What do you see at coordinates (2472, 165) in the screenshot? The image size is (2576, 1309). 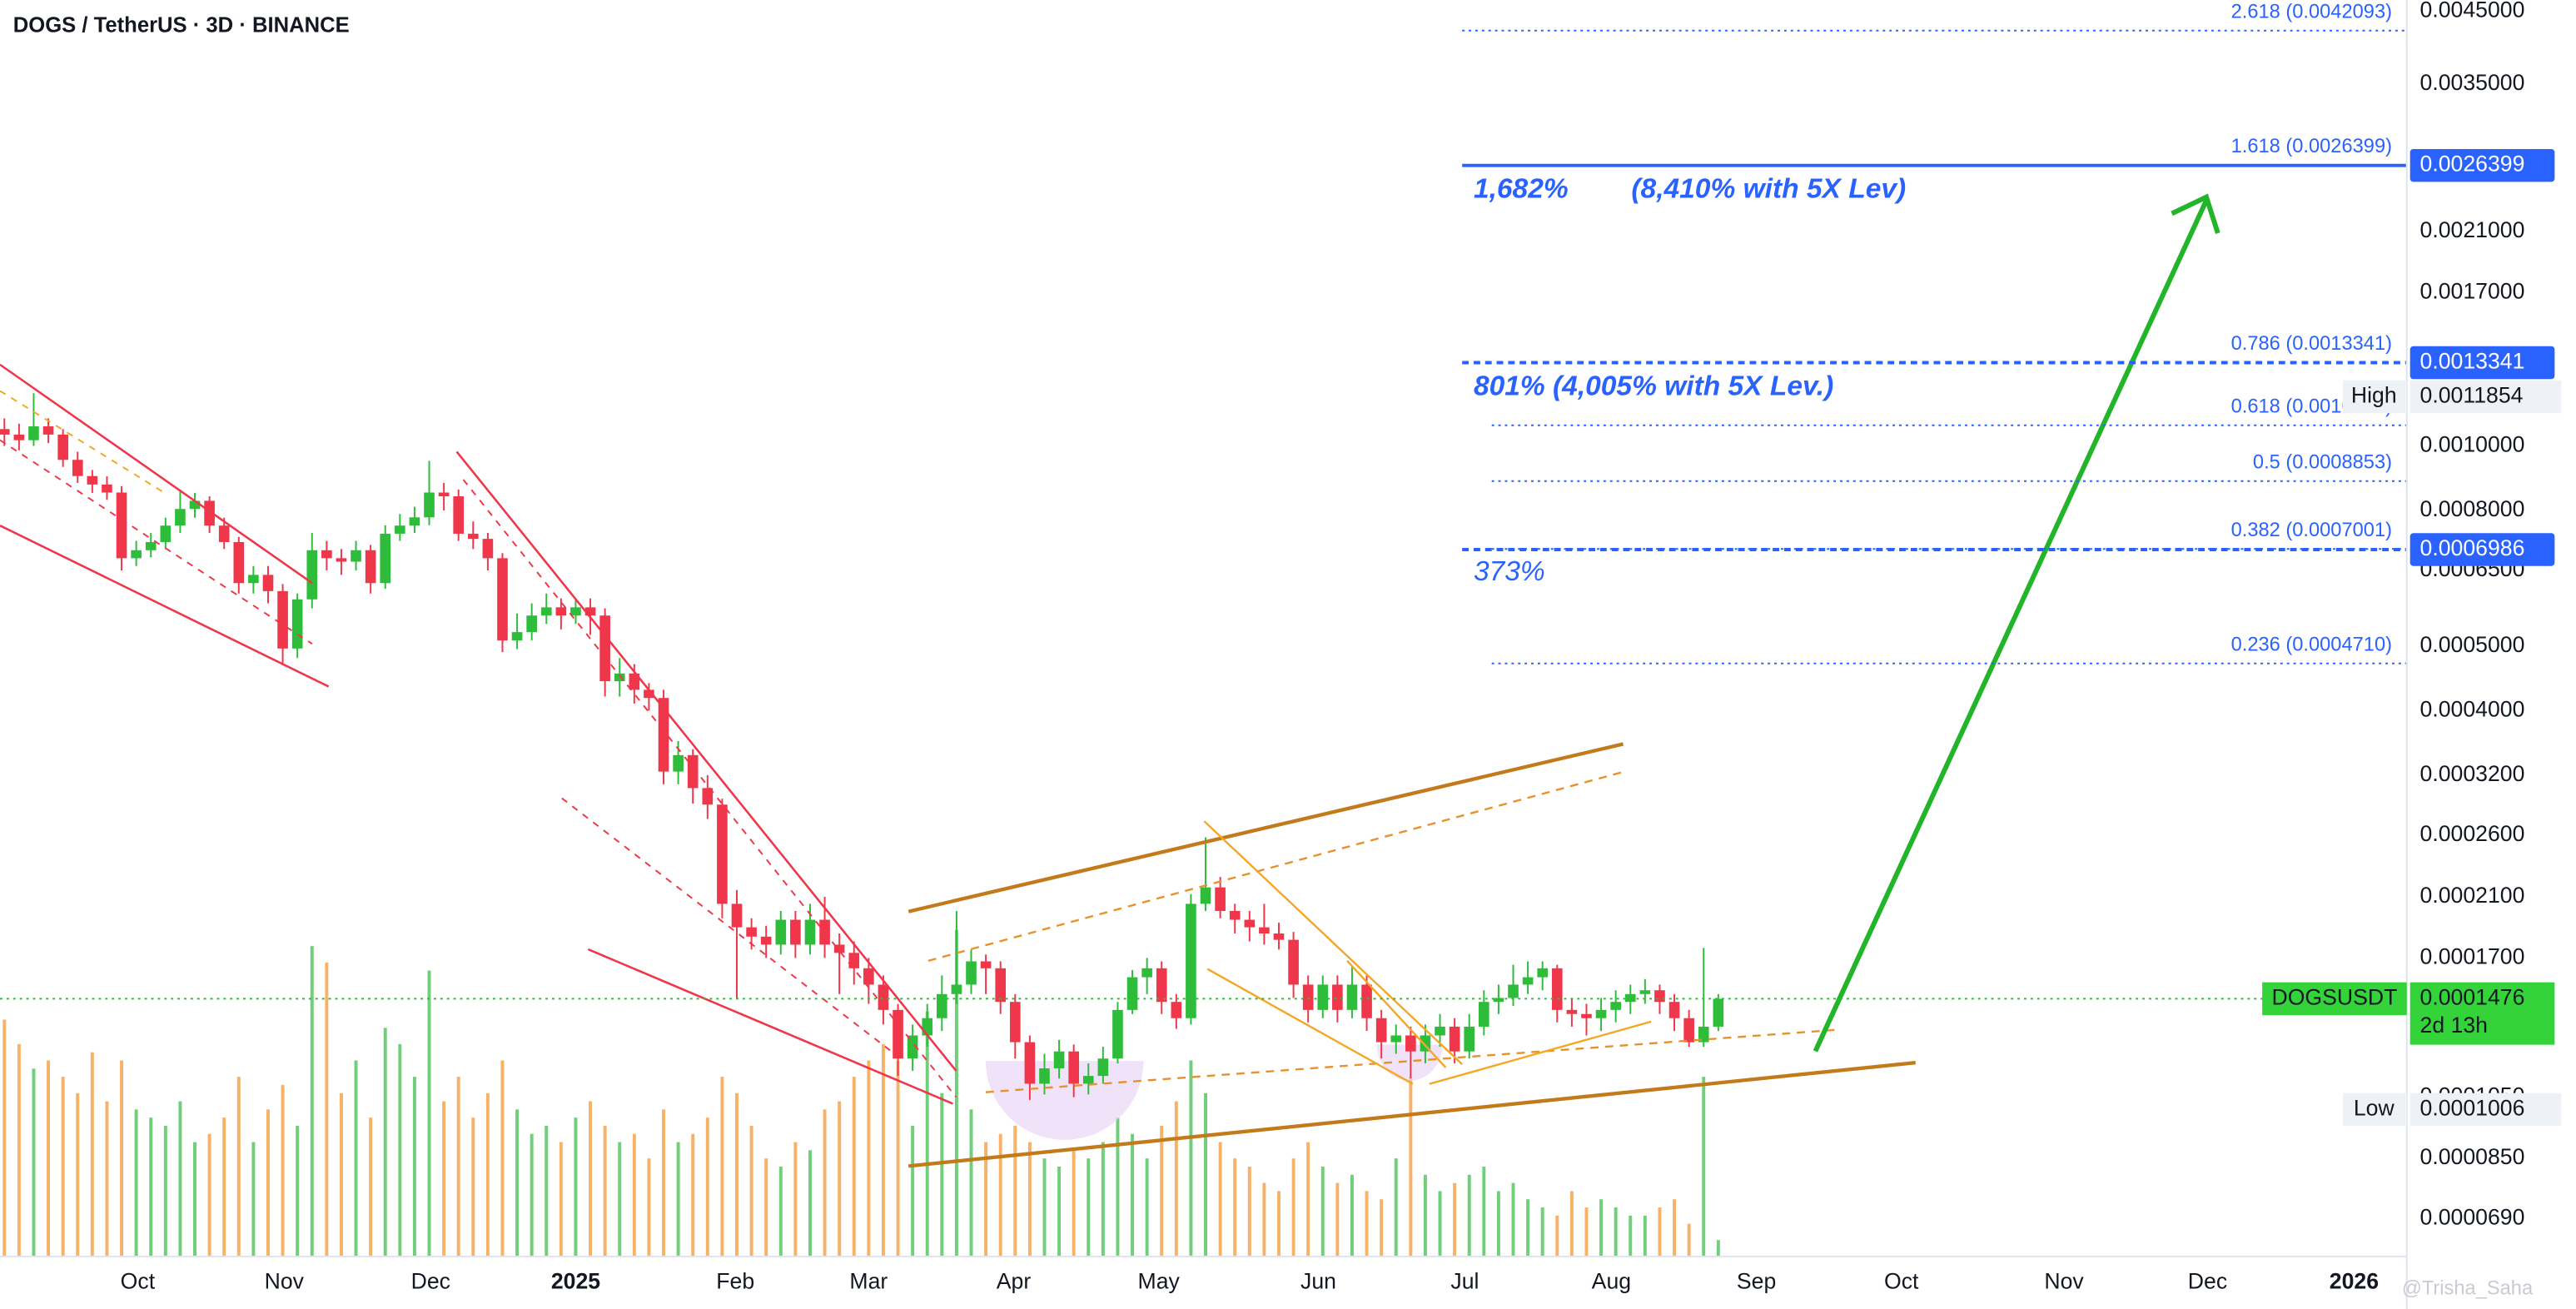 I see `price-badge-value: 0.0026399` at bounding box center [2472, 165].